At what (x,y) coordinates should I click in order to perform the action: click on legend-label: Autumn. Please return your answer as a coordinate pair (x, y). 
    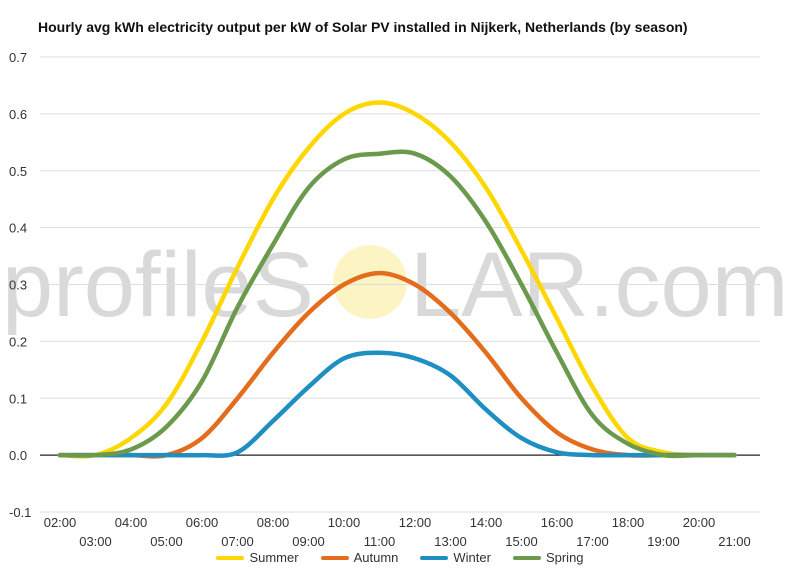
    Looking at the image, I should click on (376, 557).